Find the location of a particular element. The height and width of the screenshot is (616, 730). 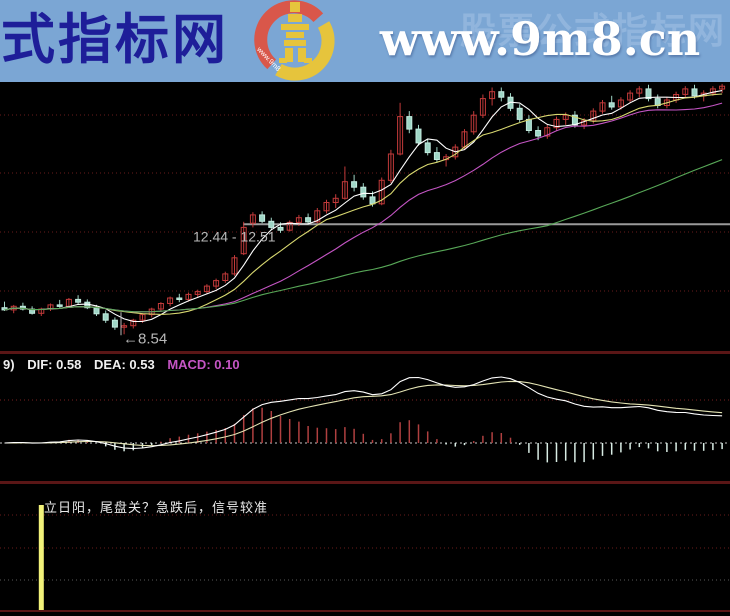

svg-text: 12.44 - 12.51 is located at coordinates (234, 236).